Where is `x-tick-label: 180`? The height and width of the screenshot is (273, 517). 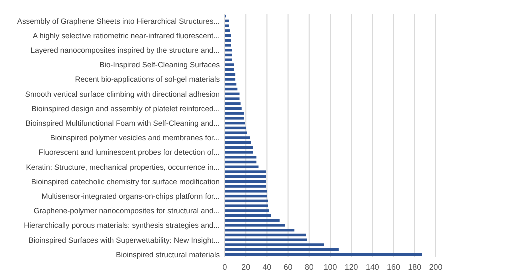
x-tick-label: 180 is located at coordinates (415, 267).